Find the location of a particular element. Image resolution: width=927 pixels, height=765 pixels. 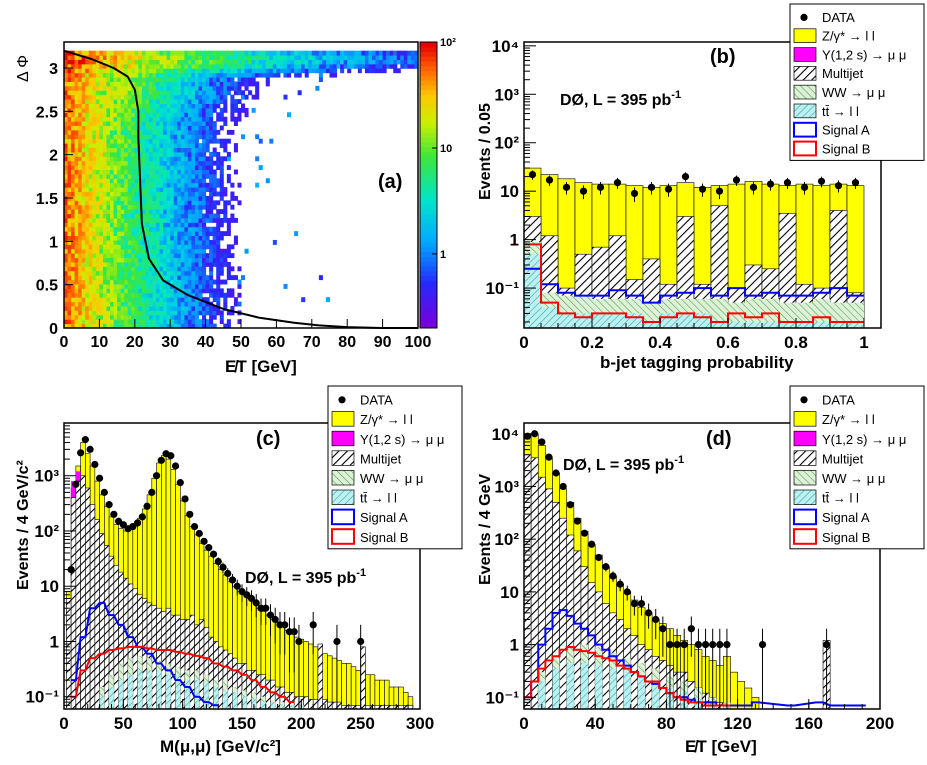

x-tick-label: 300 is located at coordinates (420, 723).